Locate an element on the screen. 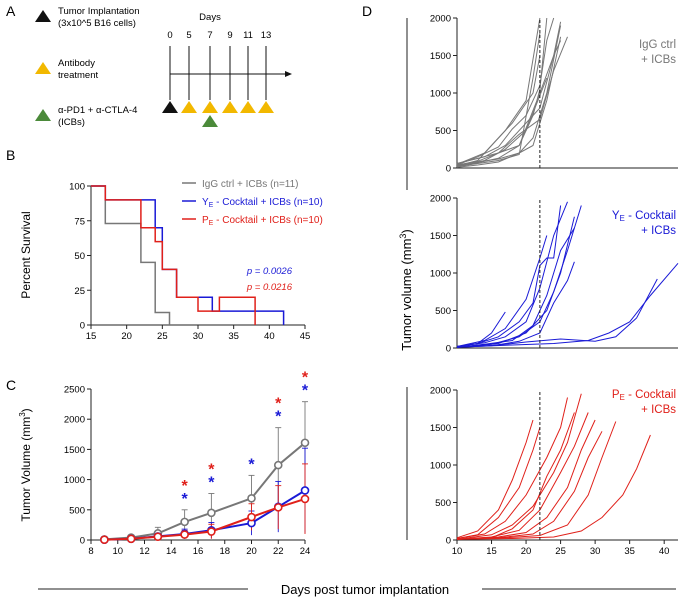 This screenshot has height=608, width=685. growth-2-x-tick-label: 35 is located at coordinates (629, 551).